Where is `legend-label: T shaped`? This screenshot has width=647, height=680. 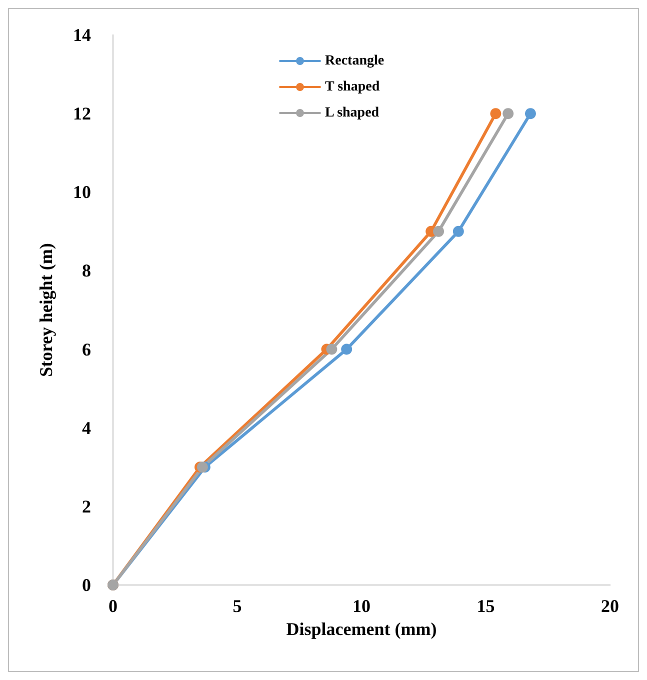
legend-label: T shaped is located at coordinates (352, 87).